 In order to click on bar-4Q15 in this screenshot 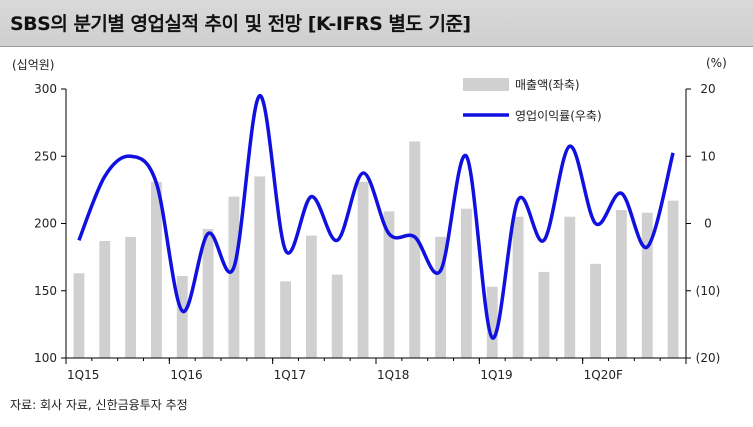, I will do `click(156, 269)`.